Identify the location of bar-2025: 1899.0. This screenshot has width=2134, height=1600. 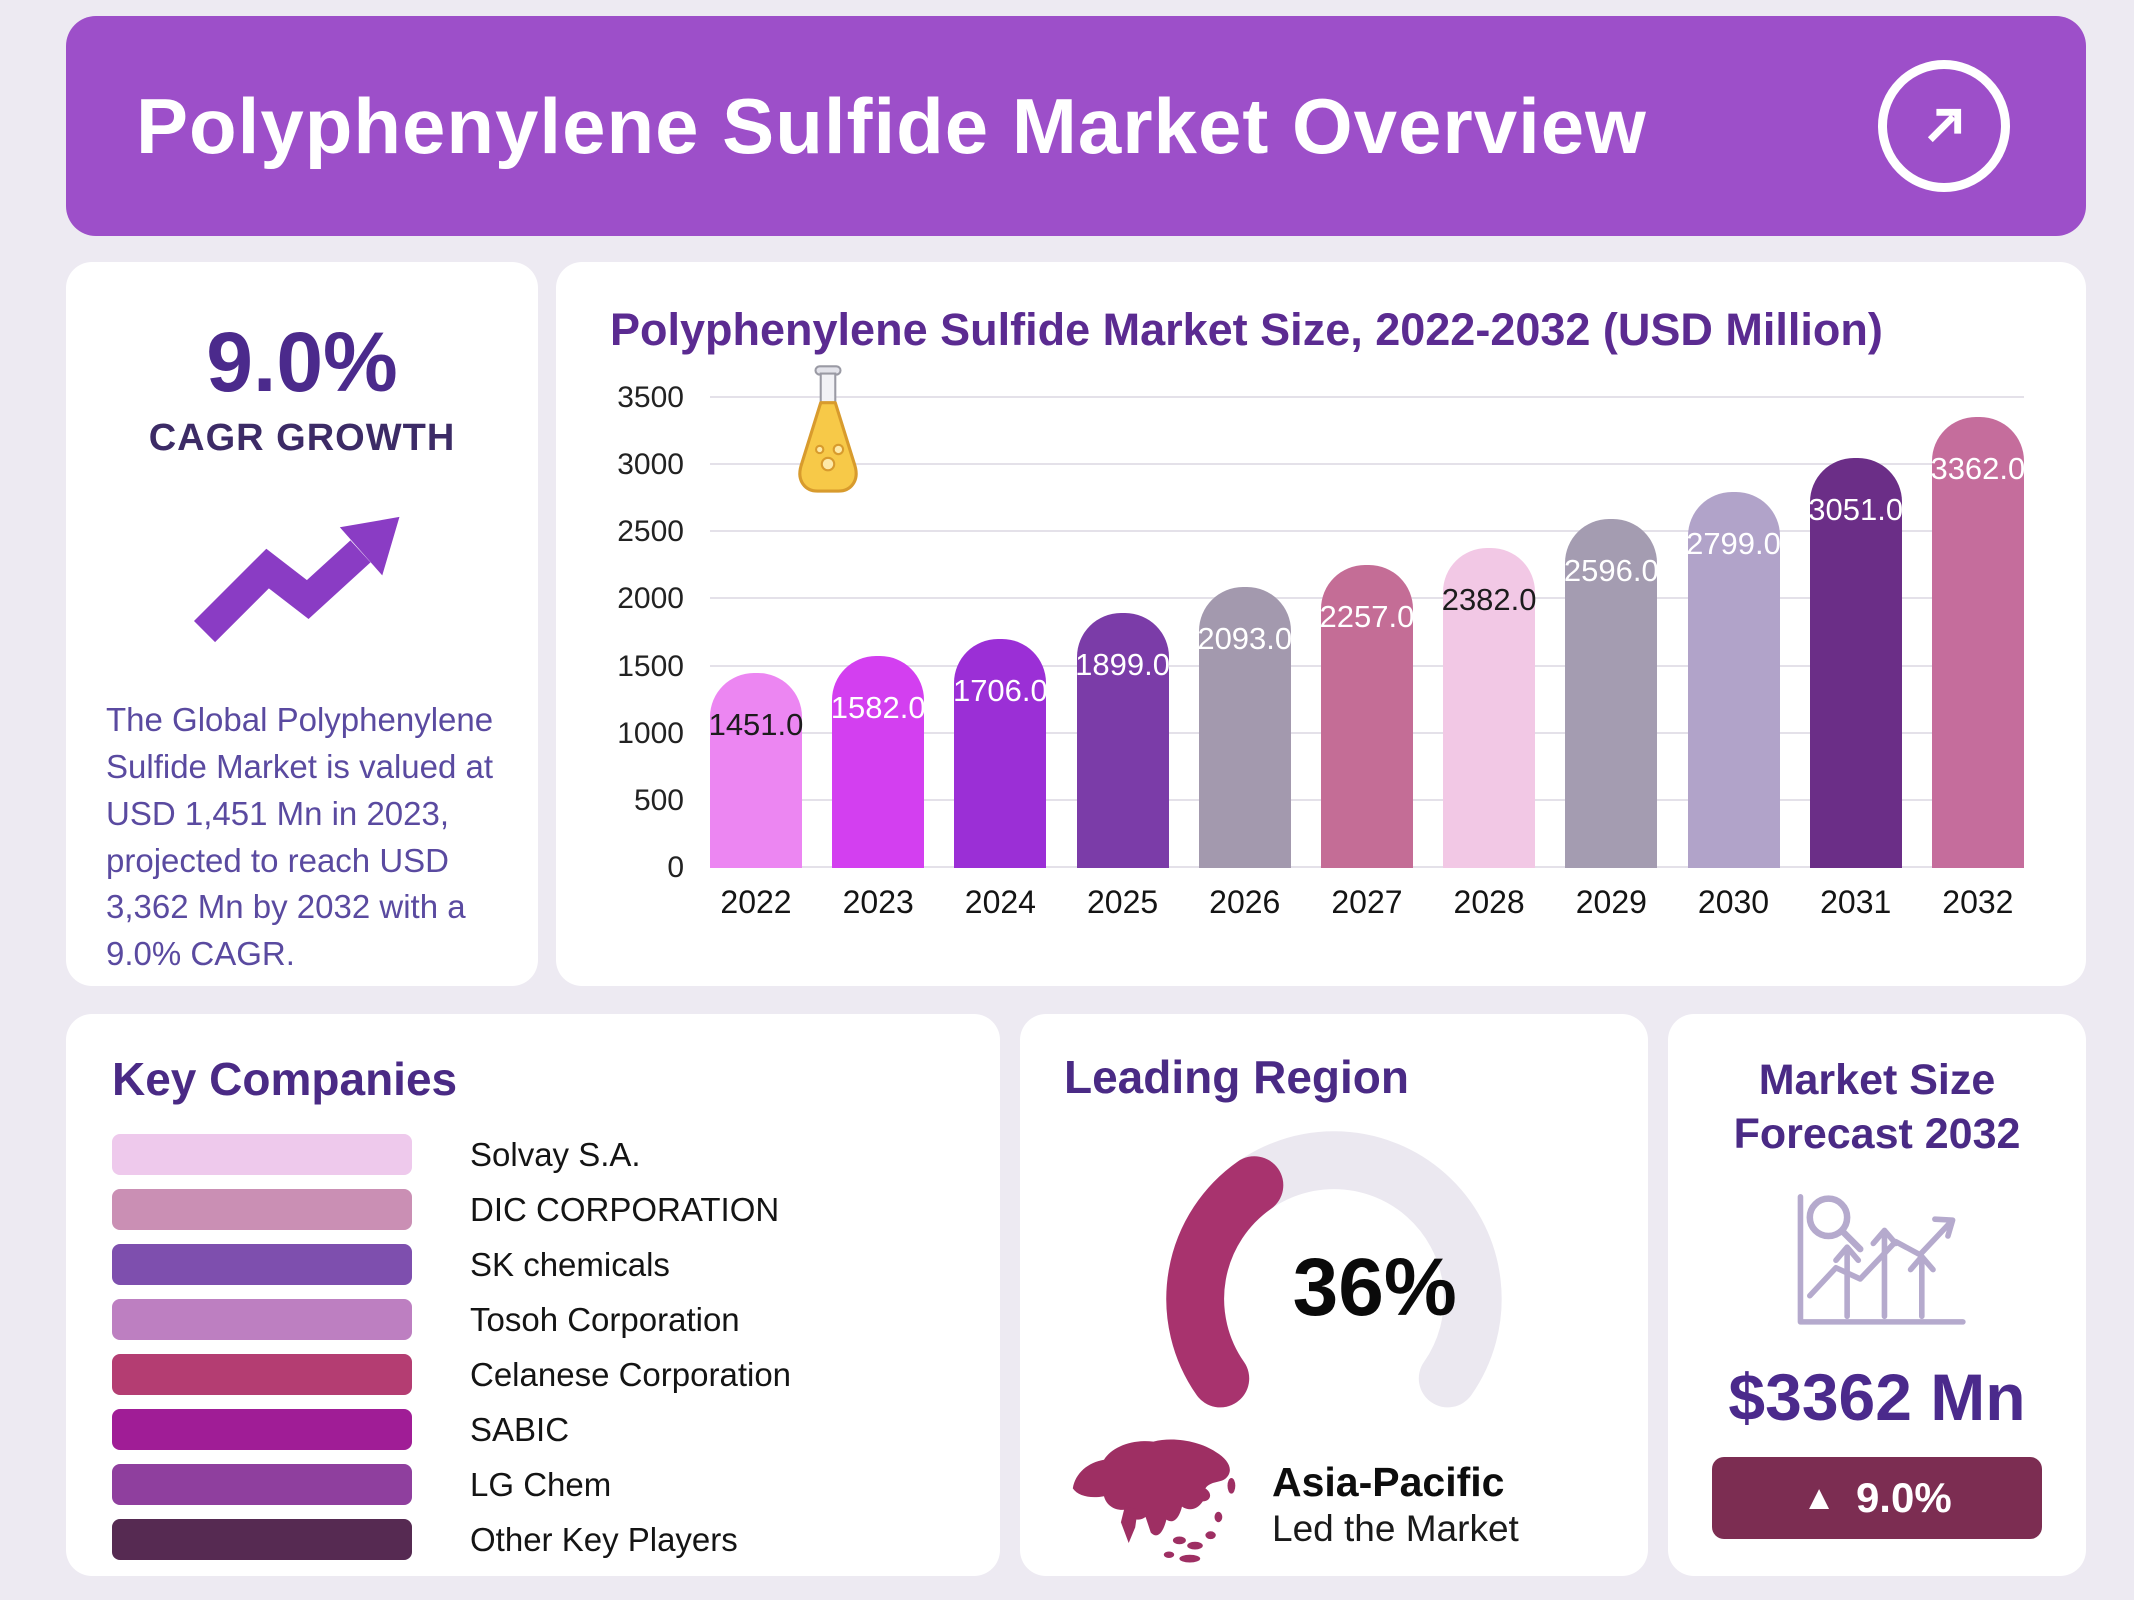
(1122, 740).